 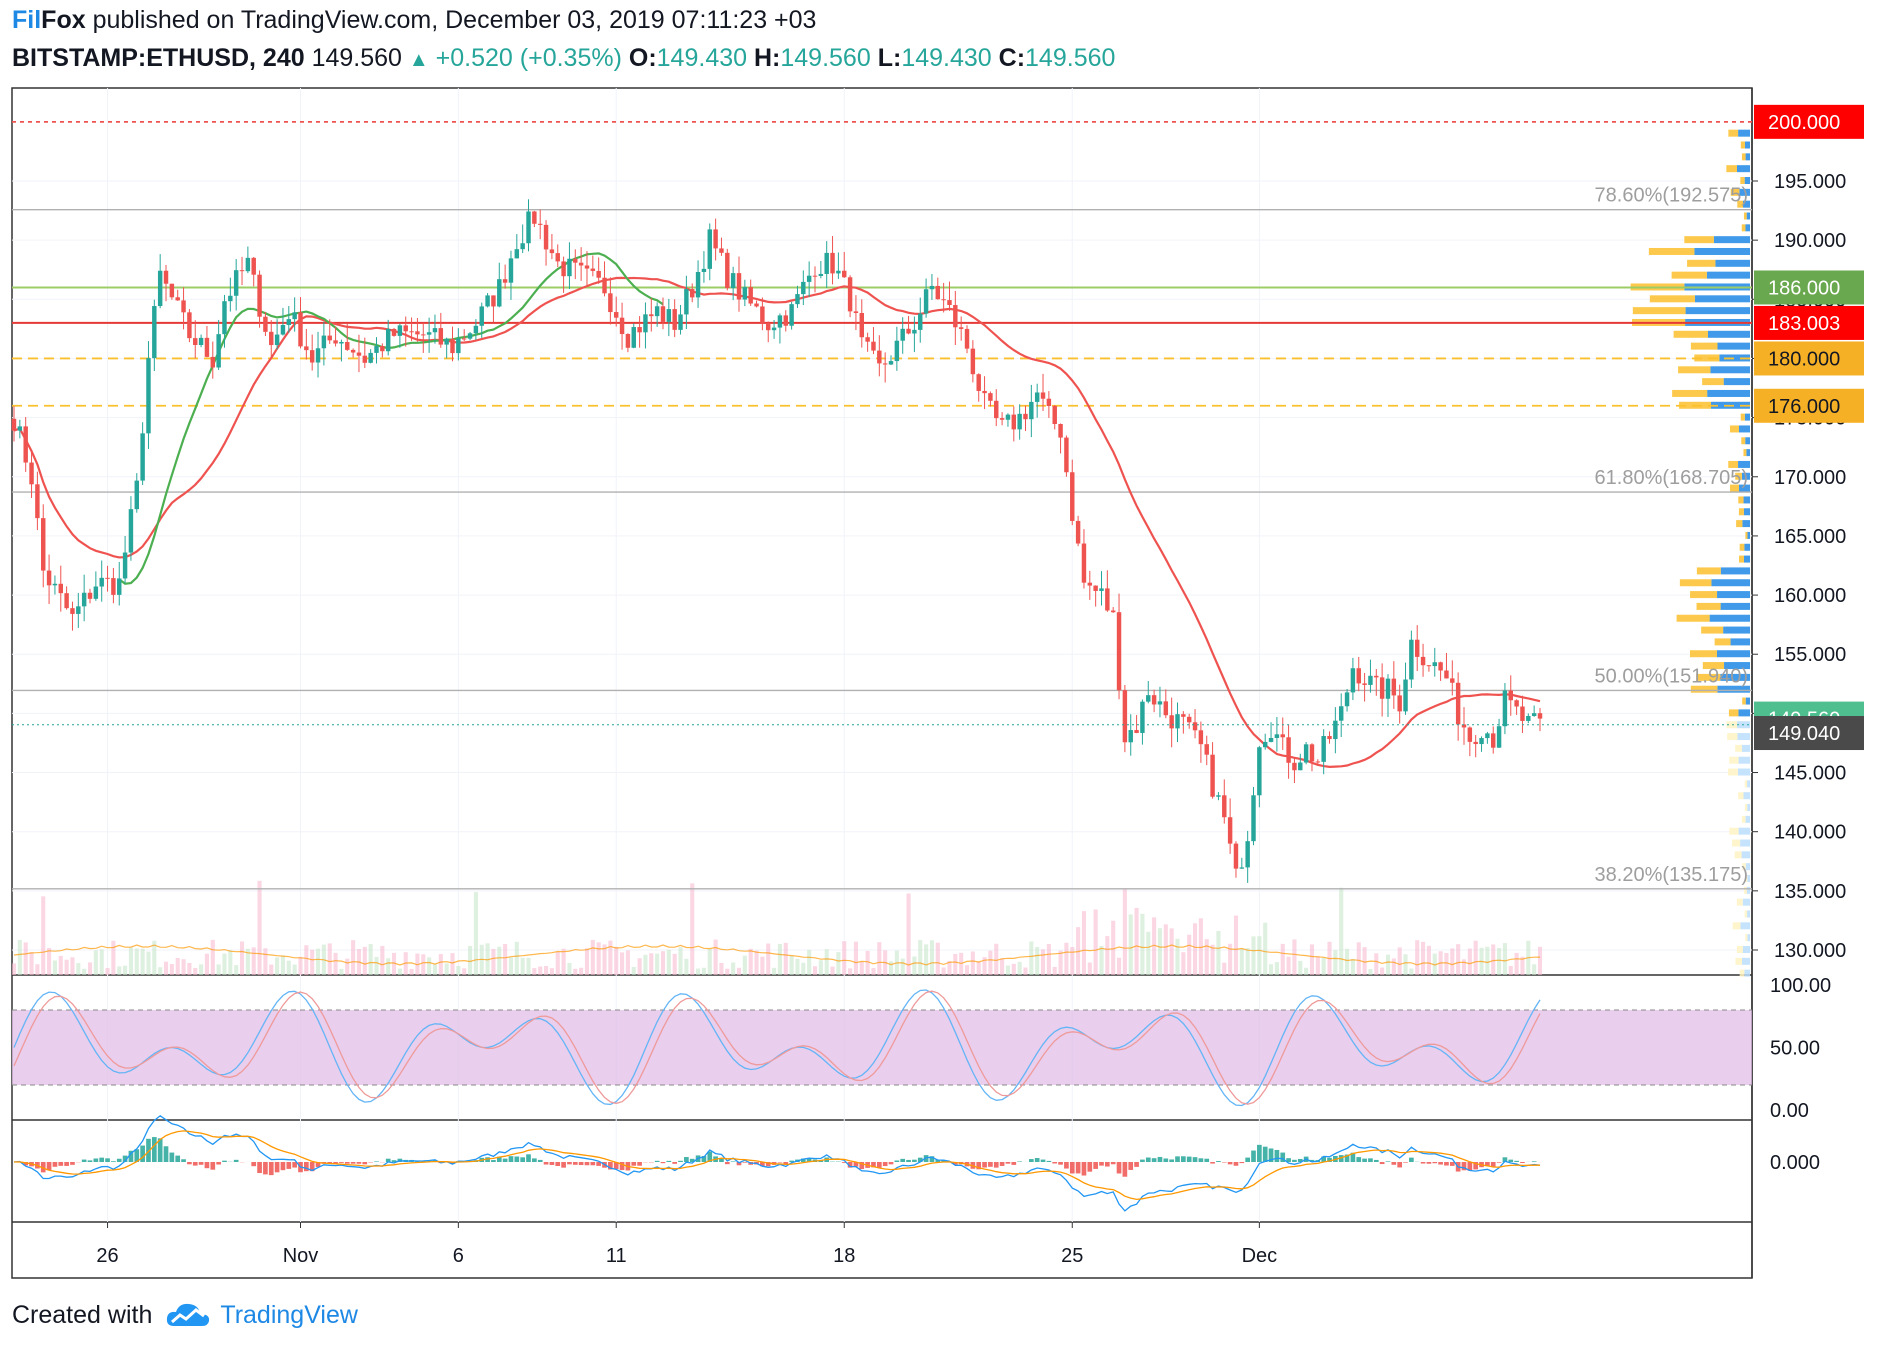 I want to click on up-arrow-icon: ▲, so click(x=418, y=60).